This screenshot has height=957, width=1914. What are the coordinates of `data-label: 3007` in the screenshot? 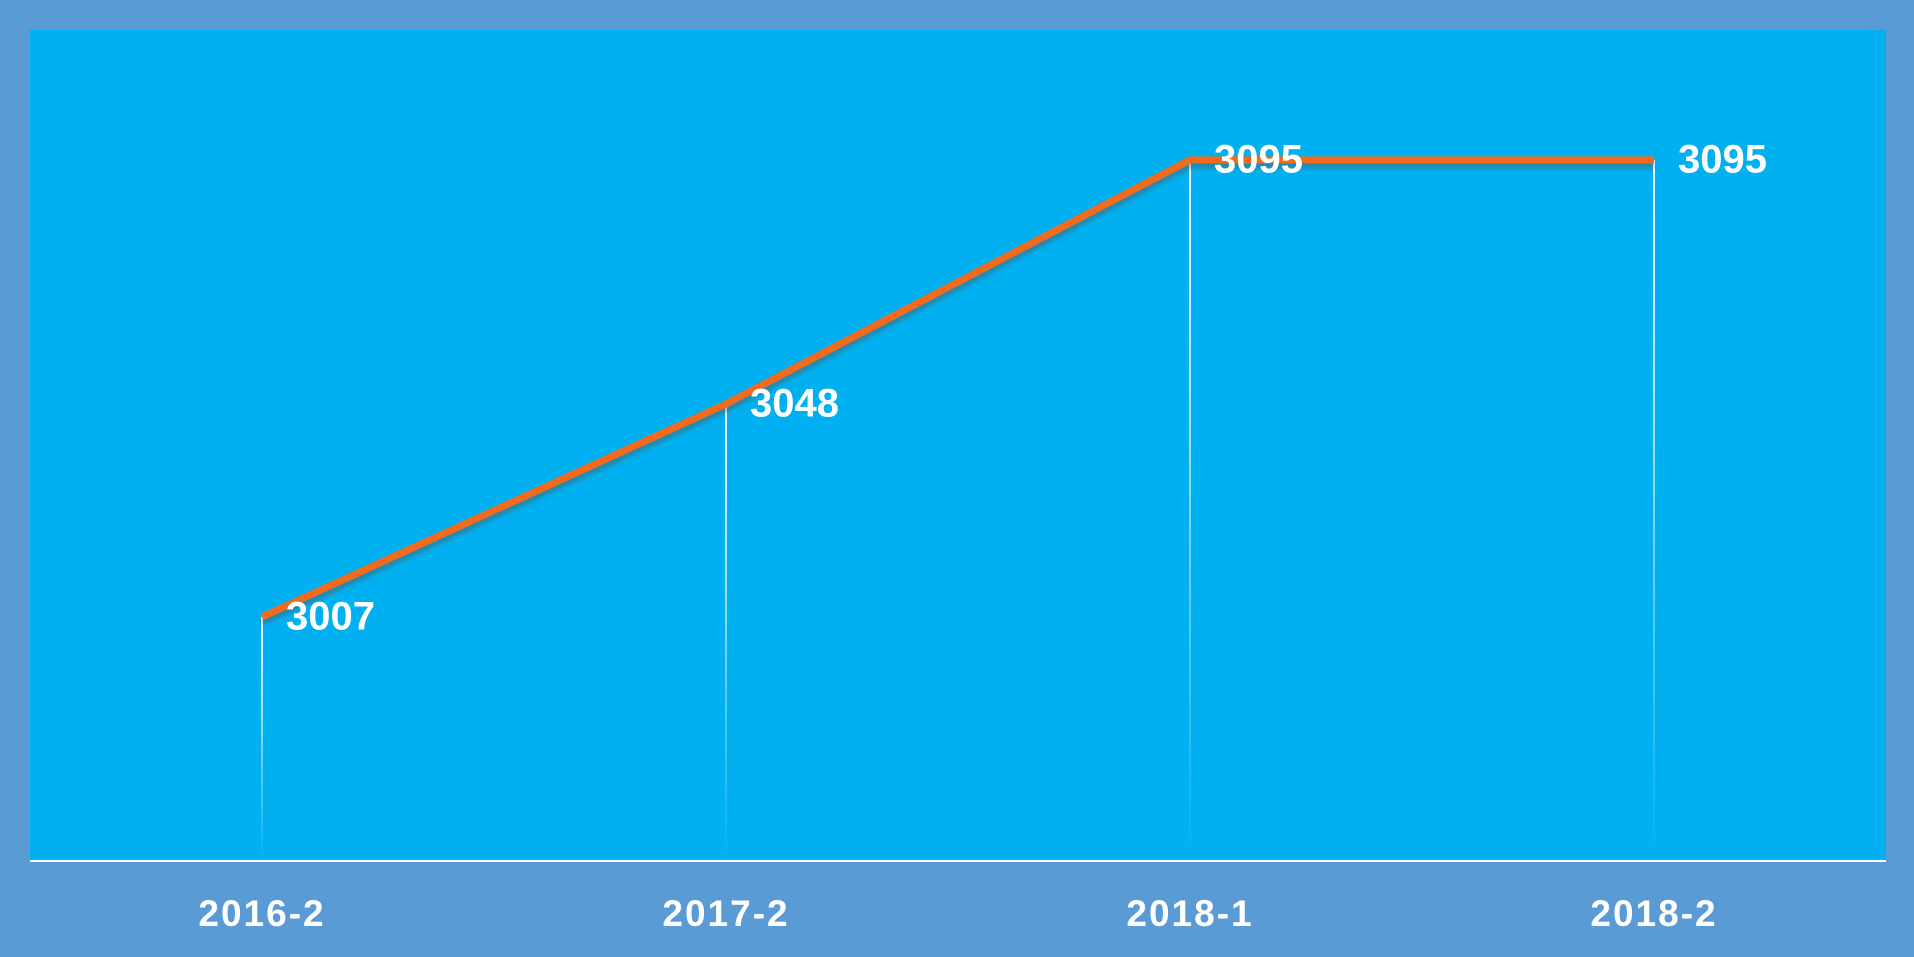 It's located at (330, 616).